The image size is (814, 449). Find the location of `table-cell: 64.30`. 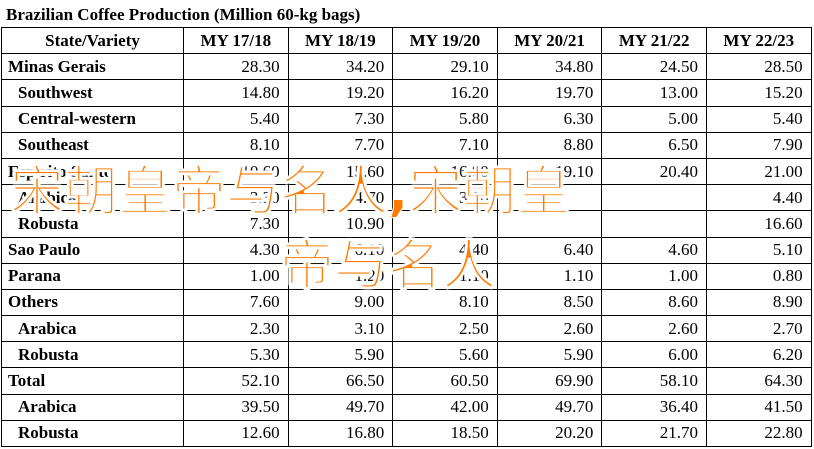

table-cell: 64.30 is located at coordinates (758, 381).